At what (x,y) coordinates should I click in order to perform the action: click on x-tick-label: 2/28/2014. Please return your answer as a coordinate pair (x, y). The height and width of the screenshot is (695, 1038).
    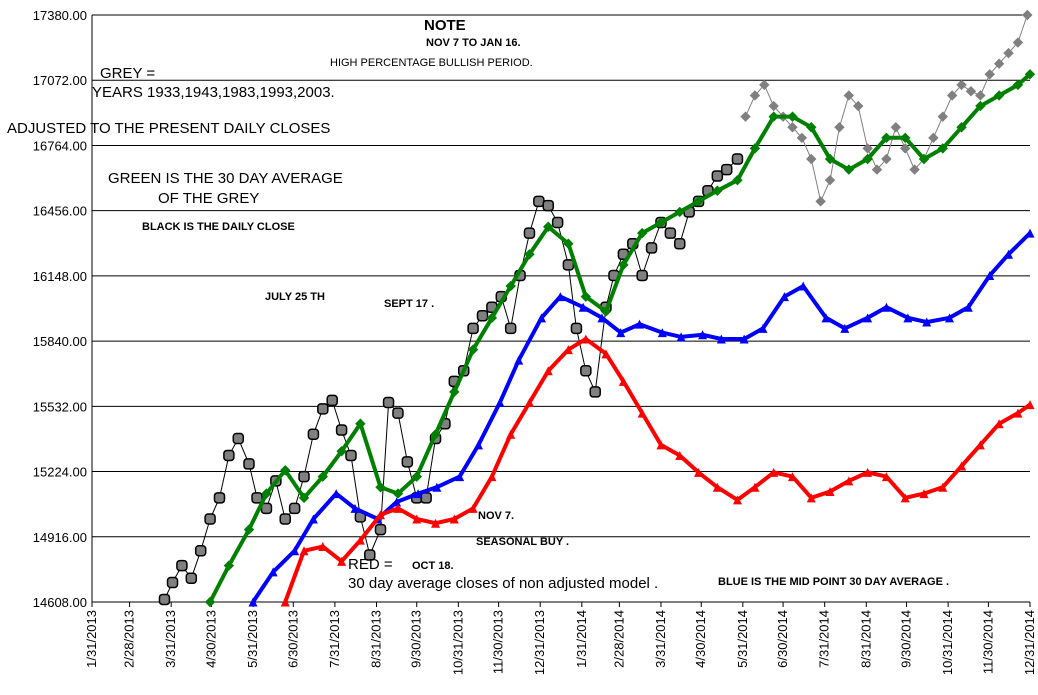
    Looking at the image, I should click on (618, 639).